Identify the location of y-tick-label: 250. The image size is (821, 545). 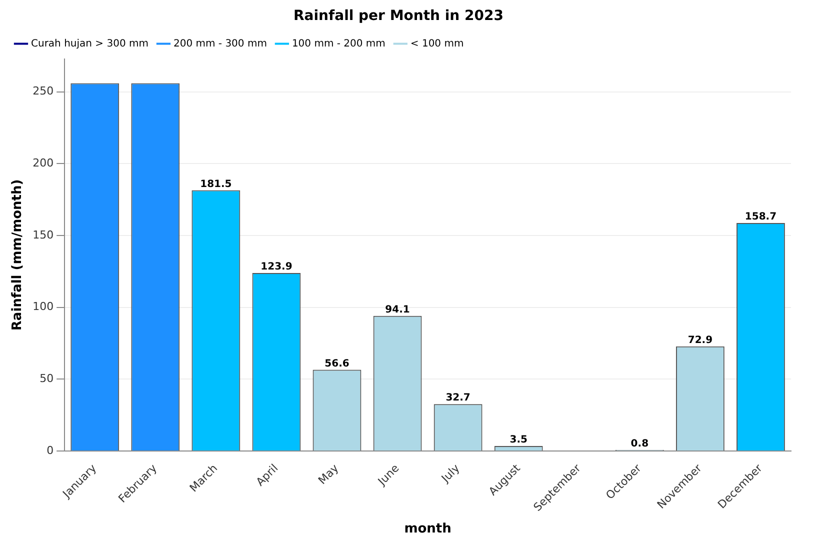
(43, 91).